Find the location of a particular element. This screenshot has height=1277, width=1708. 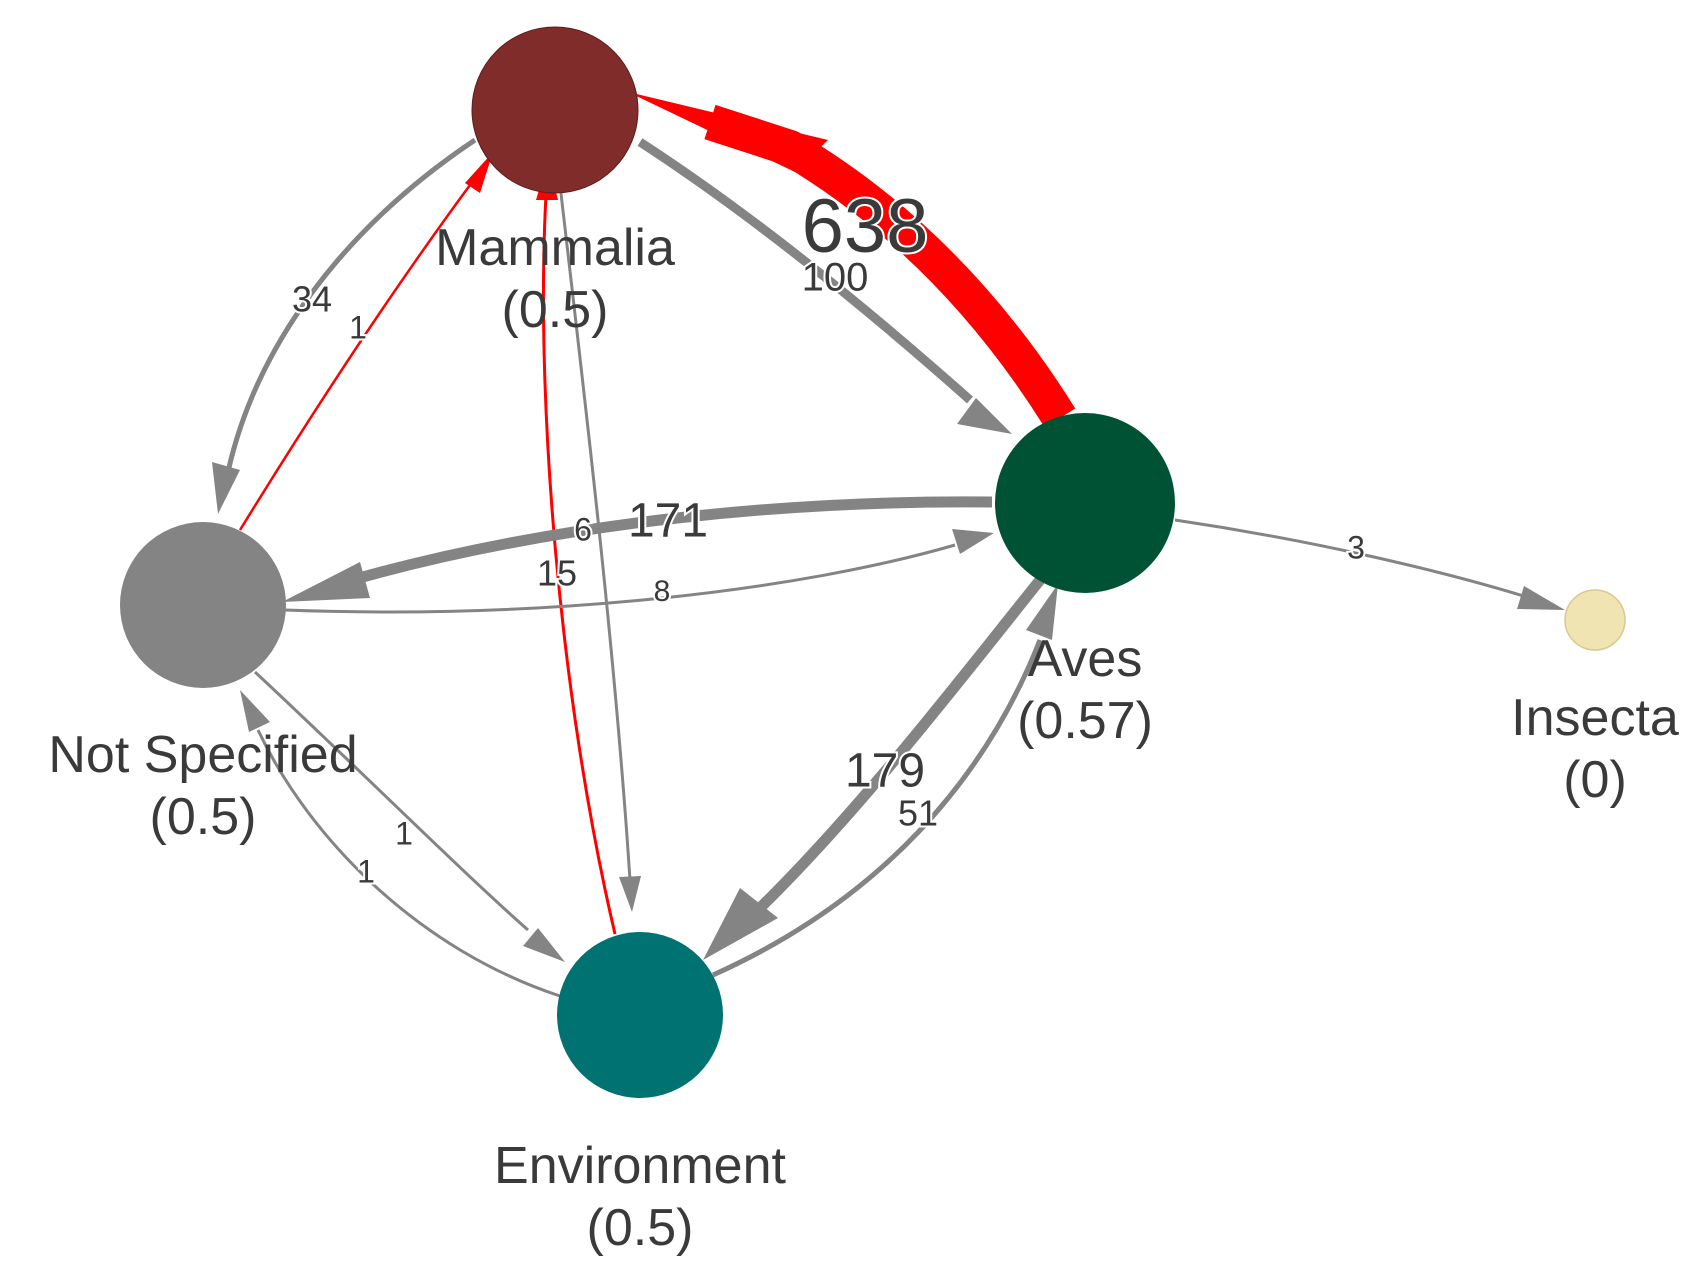

edge-aves-to-environment is located at coordinates (900, 744).